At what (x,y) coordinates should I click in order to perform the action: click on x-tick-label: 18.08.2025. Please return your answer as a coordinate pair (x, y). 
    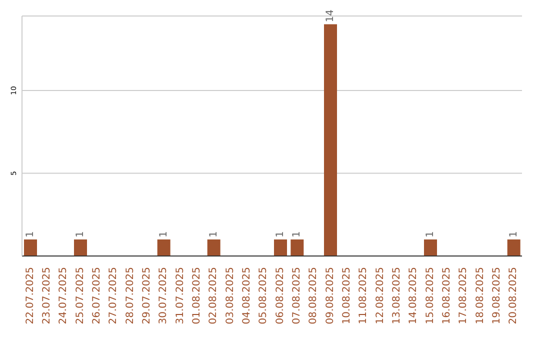
    Looking at the image, I should click on (480, 295).